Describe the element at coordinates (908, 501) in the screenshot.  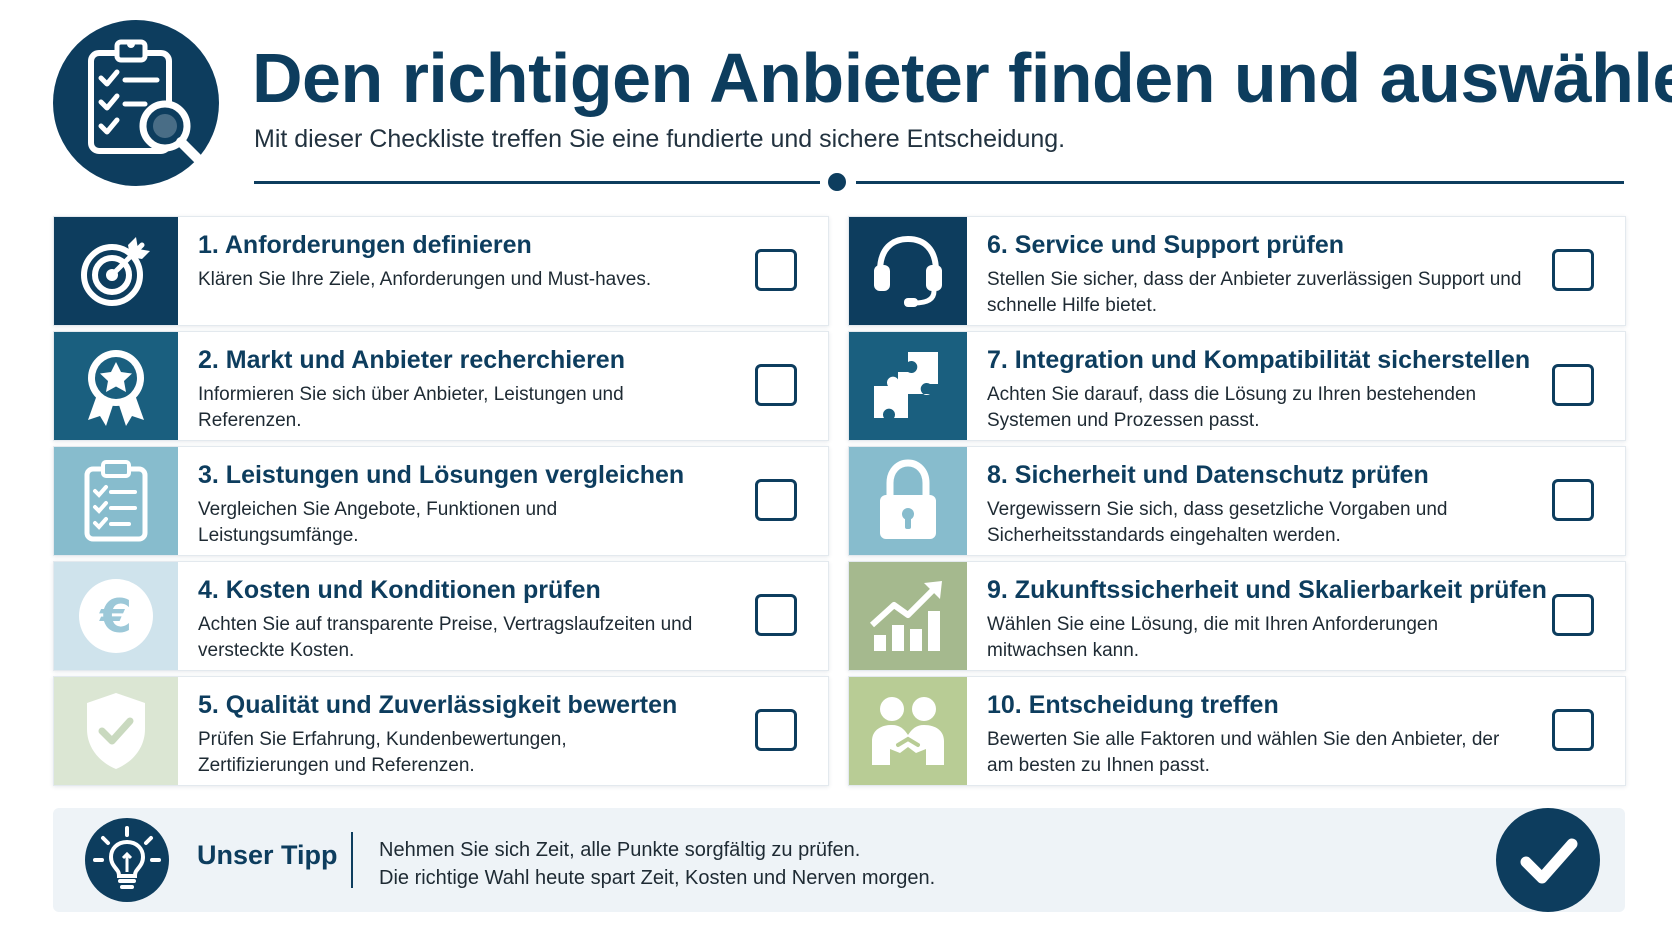
I see `padlock-icon` at that location.